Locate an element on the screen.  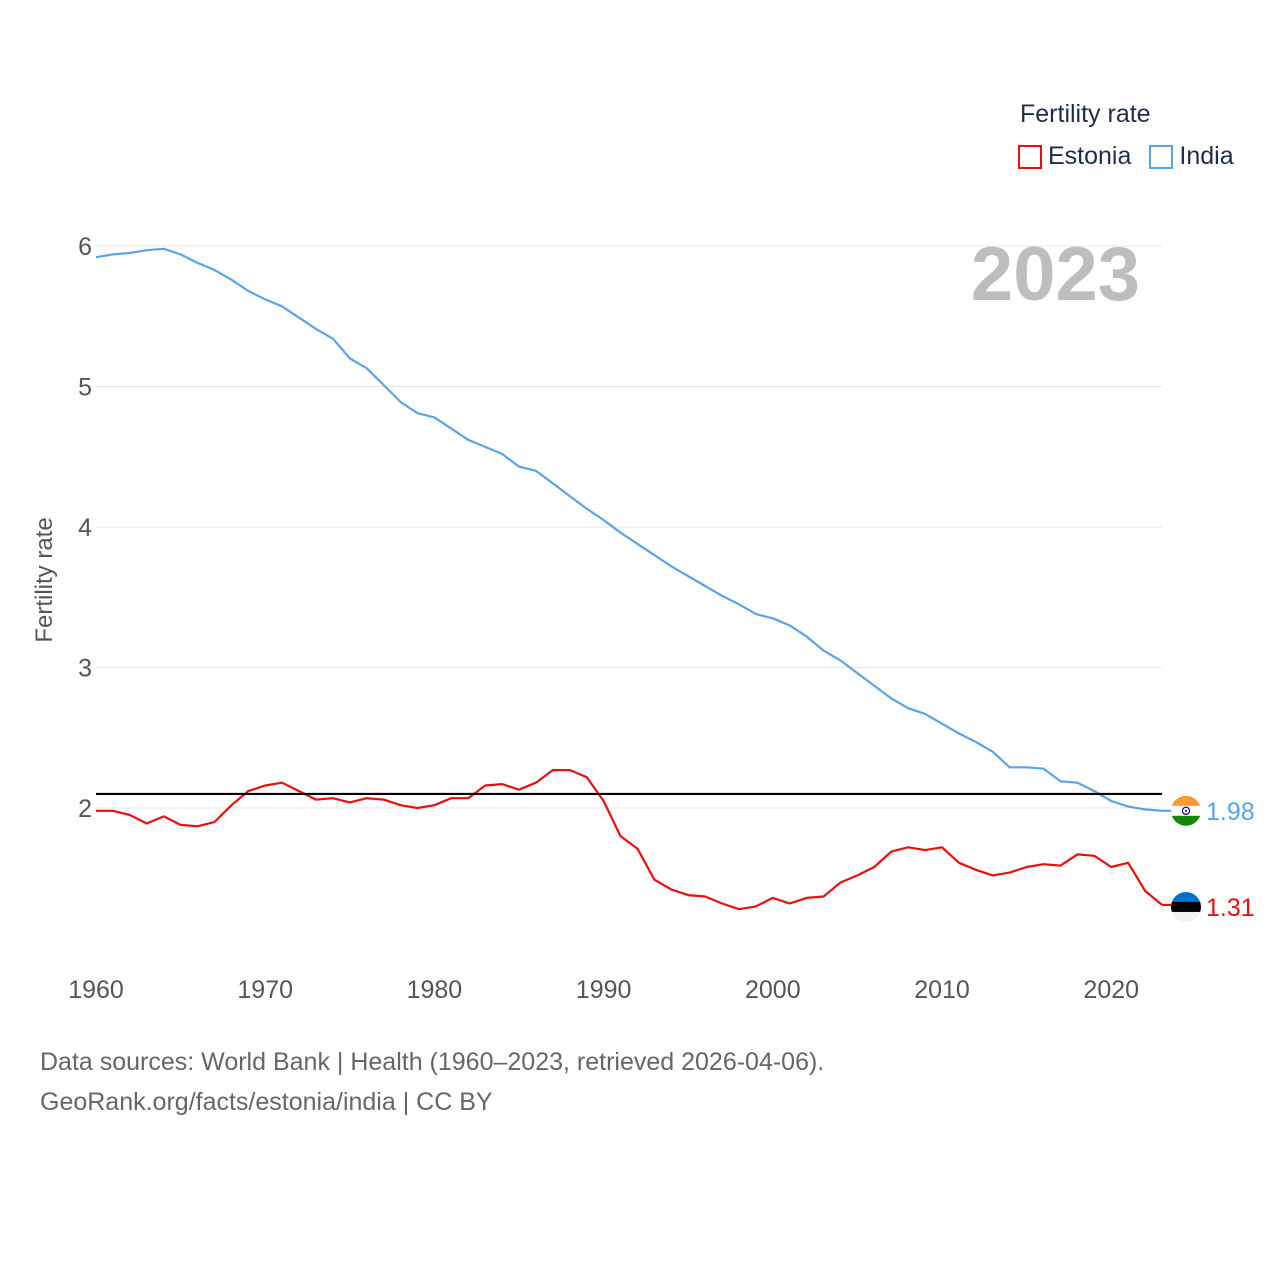
x-tick-label-1970: 1970 is located at coordinates (265, 990).